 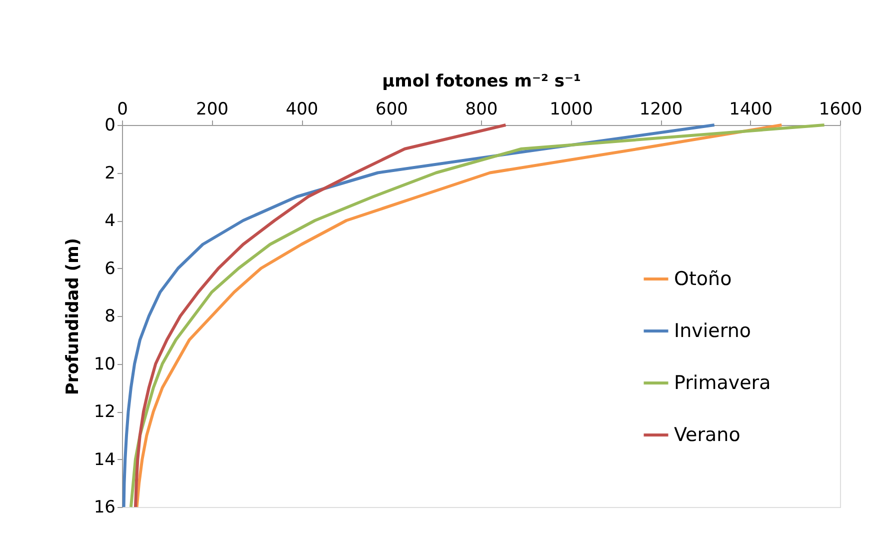 What do you see at coordinates (707, 435) in the screenshot?
I see `legend-label: Verano` at bounding box center [707, 435].